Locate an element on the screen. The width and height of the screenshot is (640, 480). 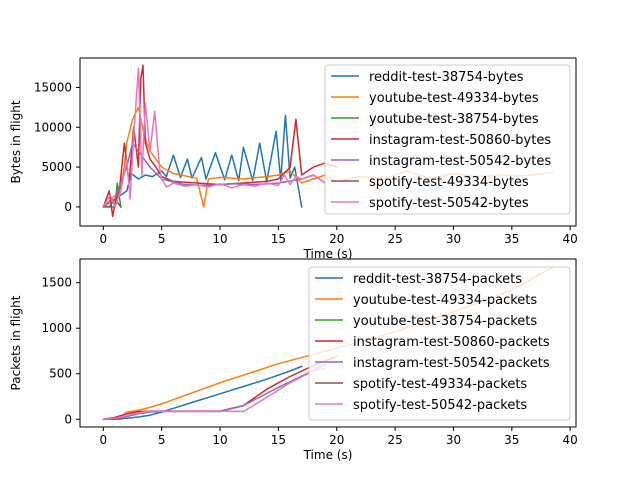
legend-label: youtube-test-49334-bytes is located at coordinates (454, 98).